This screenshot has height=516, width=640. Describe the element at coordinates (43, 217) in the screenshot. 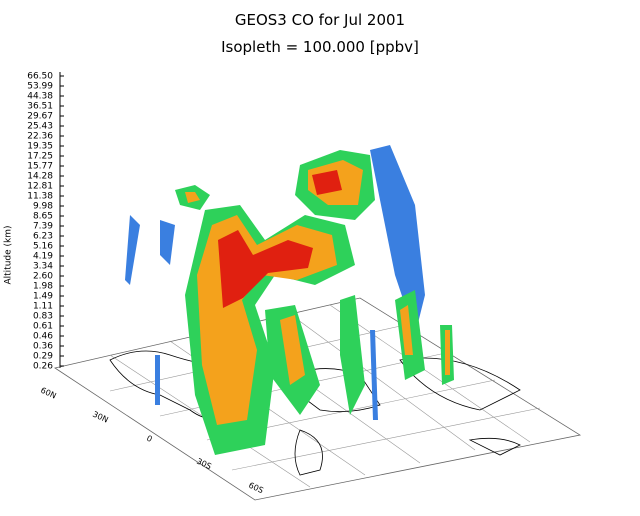

I see `altitude-tick-label: 8.65` at that location.